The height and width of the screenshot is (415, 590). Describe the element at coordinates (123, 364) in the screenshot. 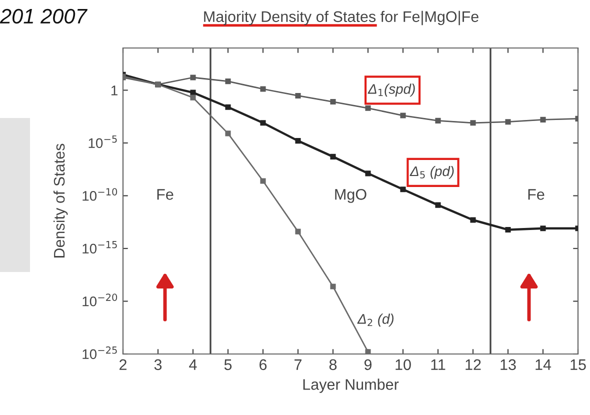

I see `x-tick-label: 2` at that location.